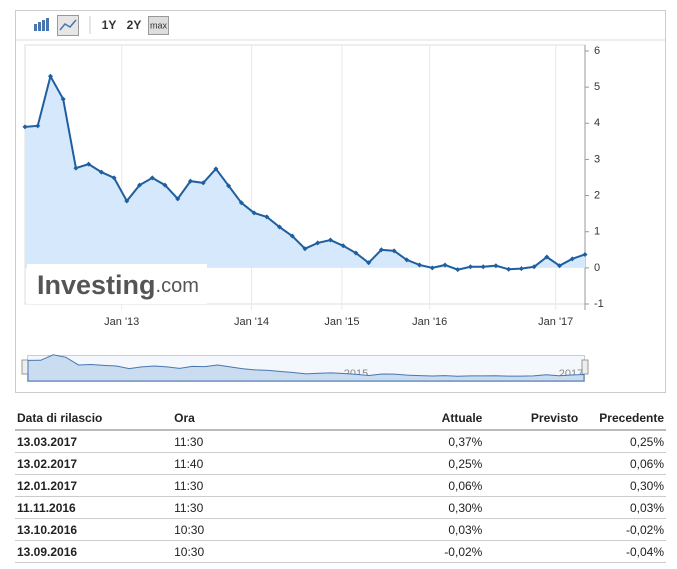  What do you see at coordinates (597, 268) in the screenshot?
I see `y-tick-label: 0` at bounding box center [597, 268].